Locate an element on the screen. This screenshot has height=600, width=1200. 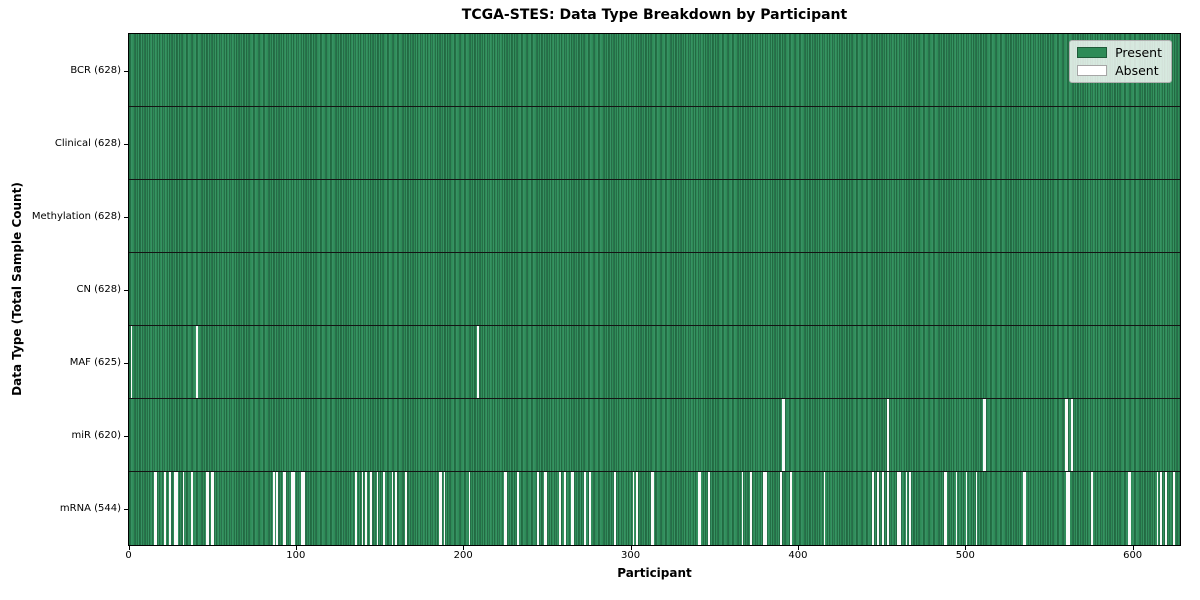
y-tick-label: Methylation (628) is located at coordinates (76, 216).